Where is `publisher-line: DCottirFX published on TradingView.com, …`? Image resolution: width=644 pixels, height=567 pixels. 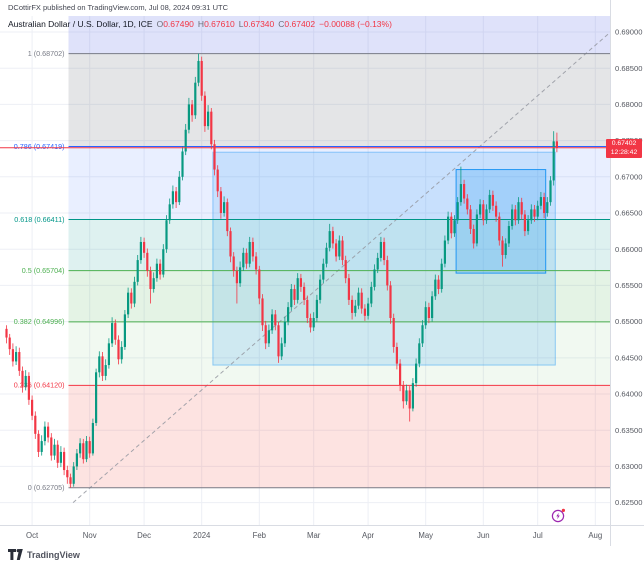 publisher-line: DCottirFX published on TradingView.com, … is located at coordinates (118, 7).